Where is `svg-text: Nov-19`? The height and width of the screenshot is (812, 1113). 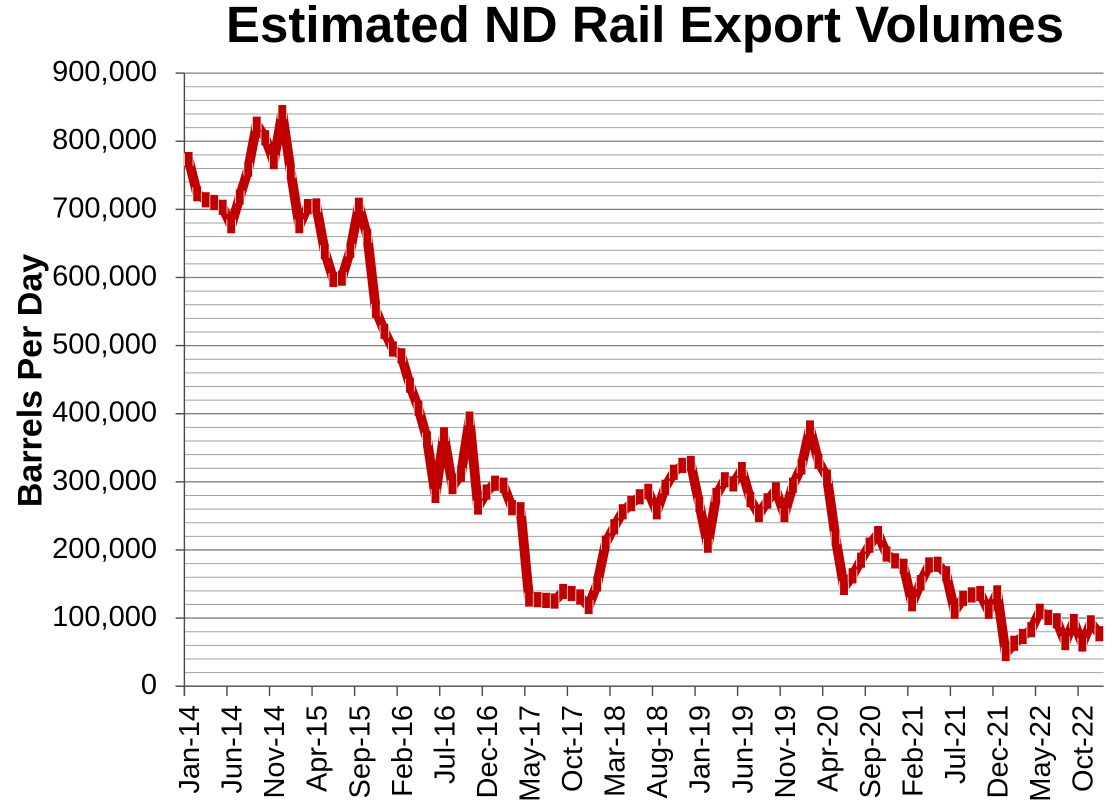 svg-text: Nov-19 is located at coordinates (786, 752).